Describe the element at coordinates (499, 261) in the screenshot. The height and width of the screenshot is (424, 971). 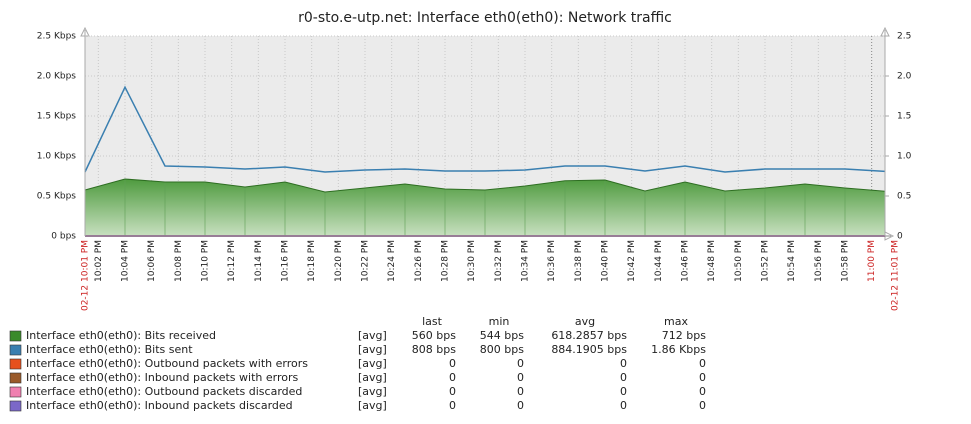
I see `x-tick-label: 10:32 PM` at that location.